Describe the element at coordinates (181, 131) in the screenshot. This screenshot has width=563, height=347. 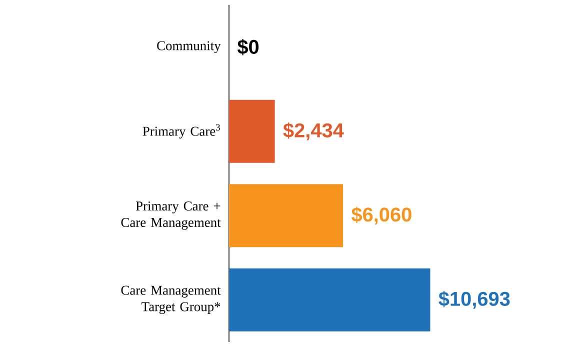
I see `y-tick-label: Primary Care$^{3}$` at that location.